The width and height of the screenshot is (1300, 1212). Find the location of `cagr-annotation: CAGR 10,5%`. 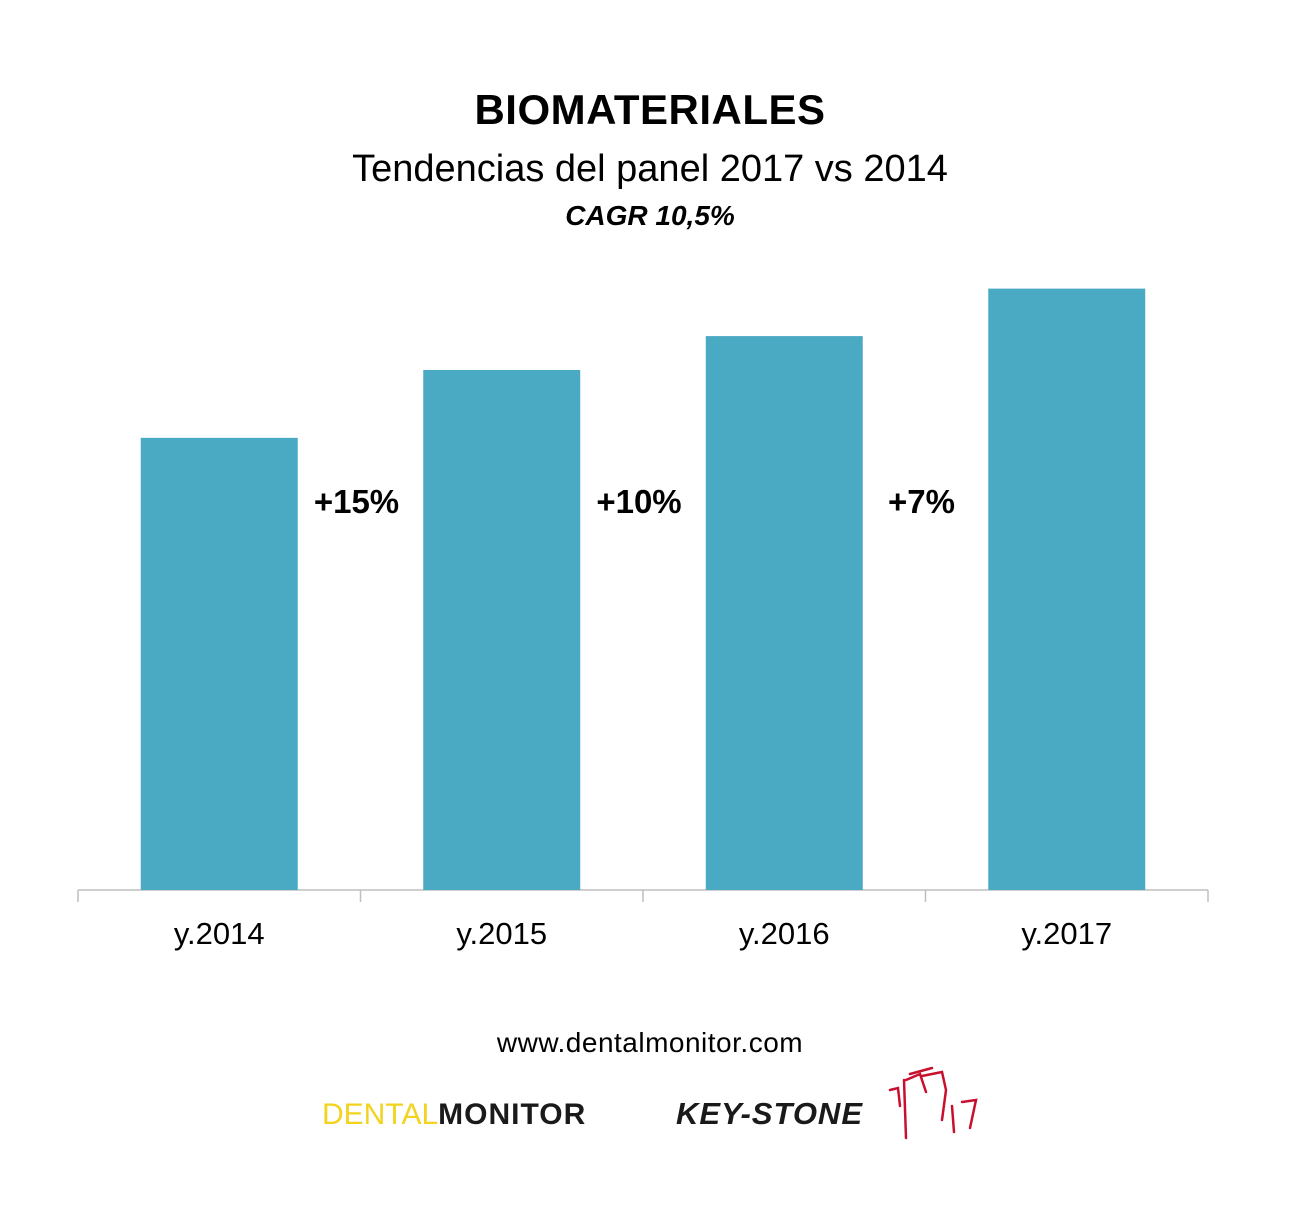

cagr-annotation: CAGR 10,5% is located at coordinates (650, 215).